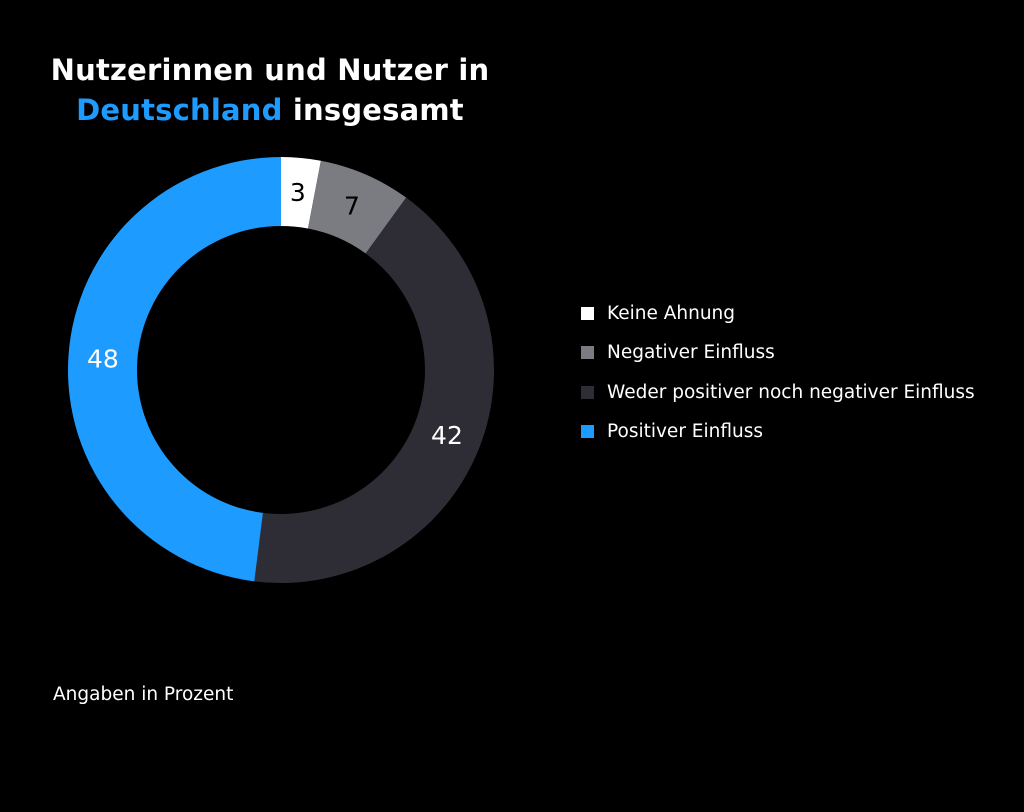  Describe the element at coordinates (270, 70) in the screenshot. I see `title-line-1: Nutzerinnen und Nutzer in` at that location.